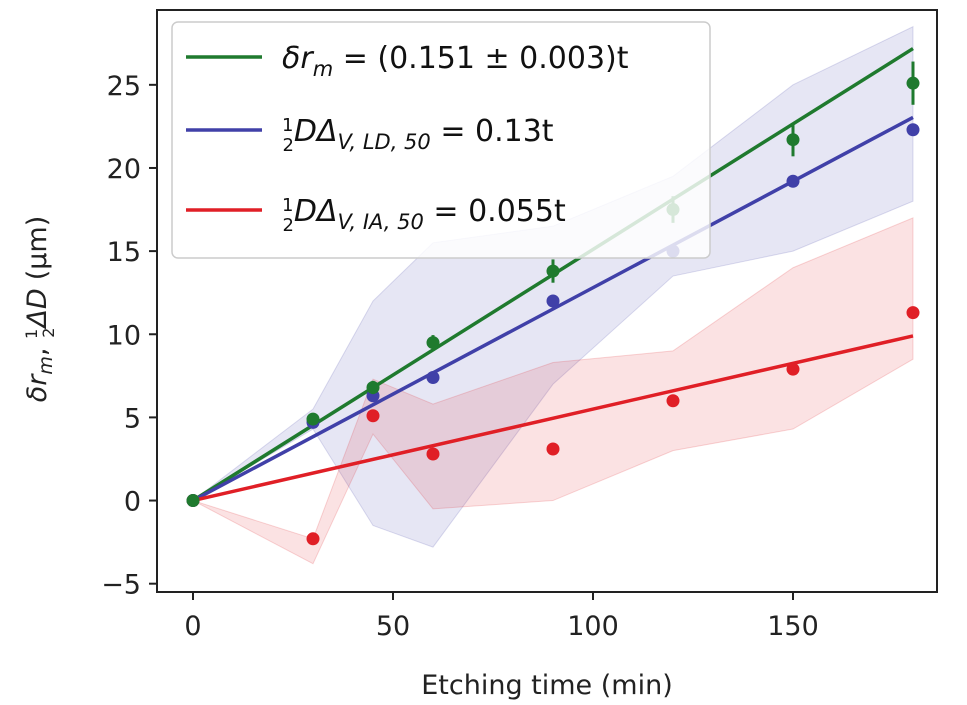 The image size is (967, 705). Describe the element at coordinates (424, 215) in the screenshot. I see `red-legend-label: 1 2DΔV, IA, 50 = 0.055t` at that location.